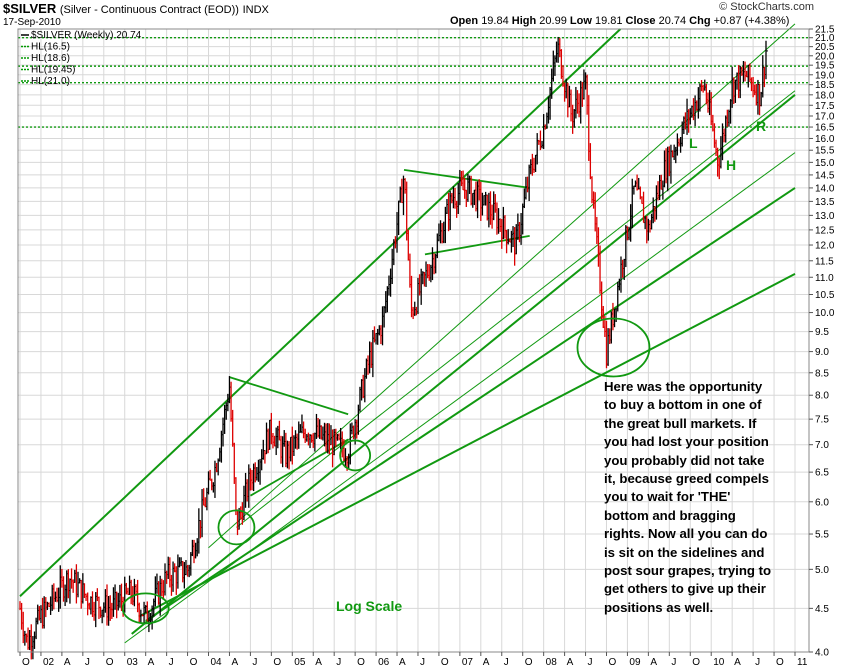 The image size is (850, 668). Describe the element at coordinates (825, 95) in the screenshot. I see `y-tick-label: 18.0` at that location.